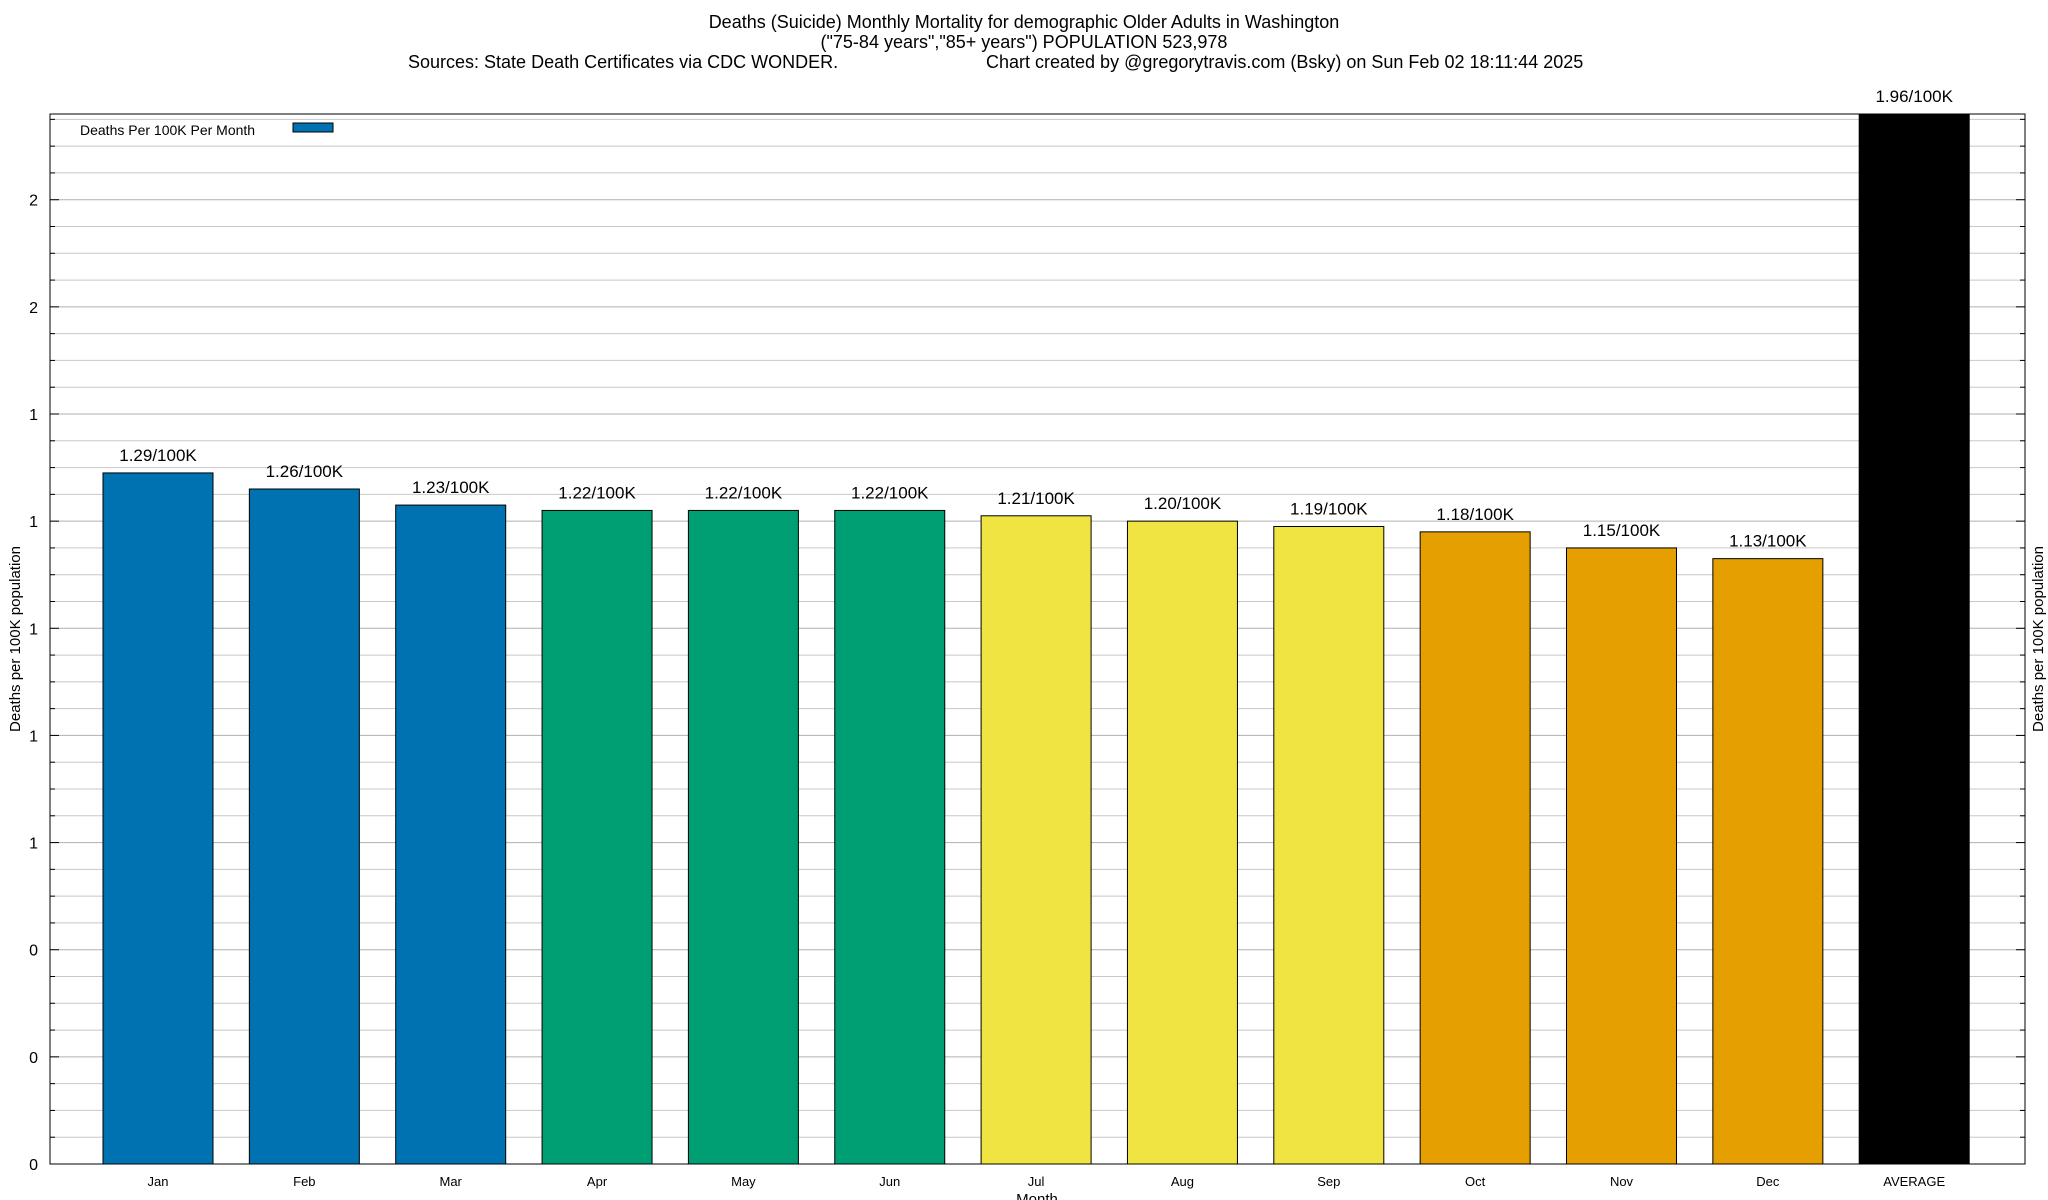 This screenshot has height=1200, width=2048. I want to click on x-tick-label: Jun, so click(889, 1181).